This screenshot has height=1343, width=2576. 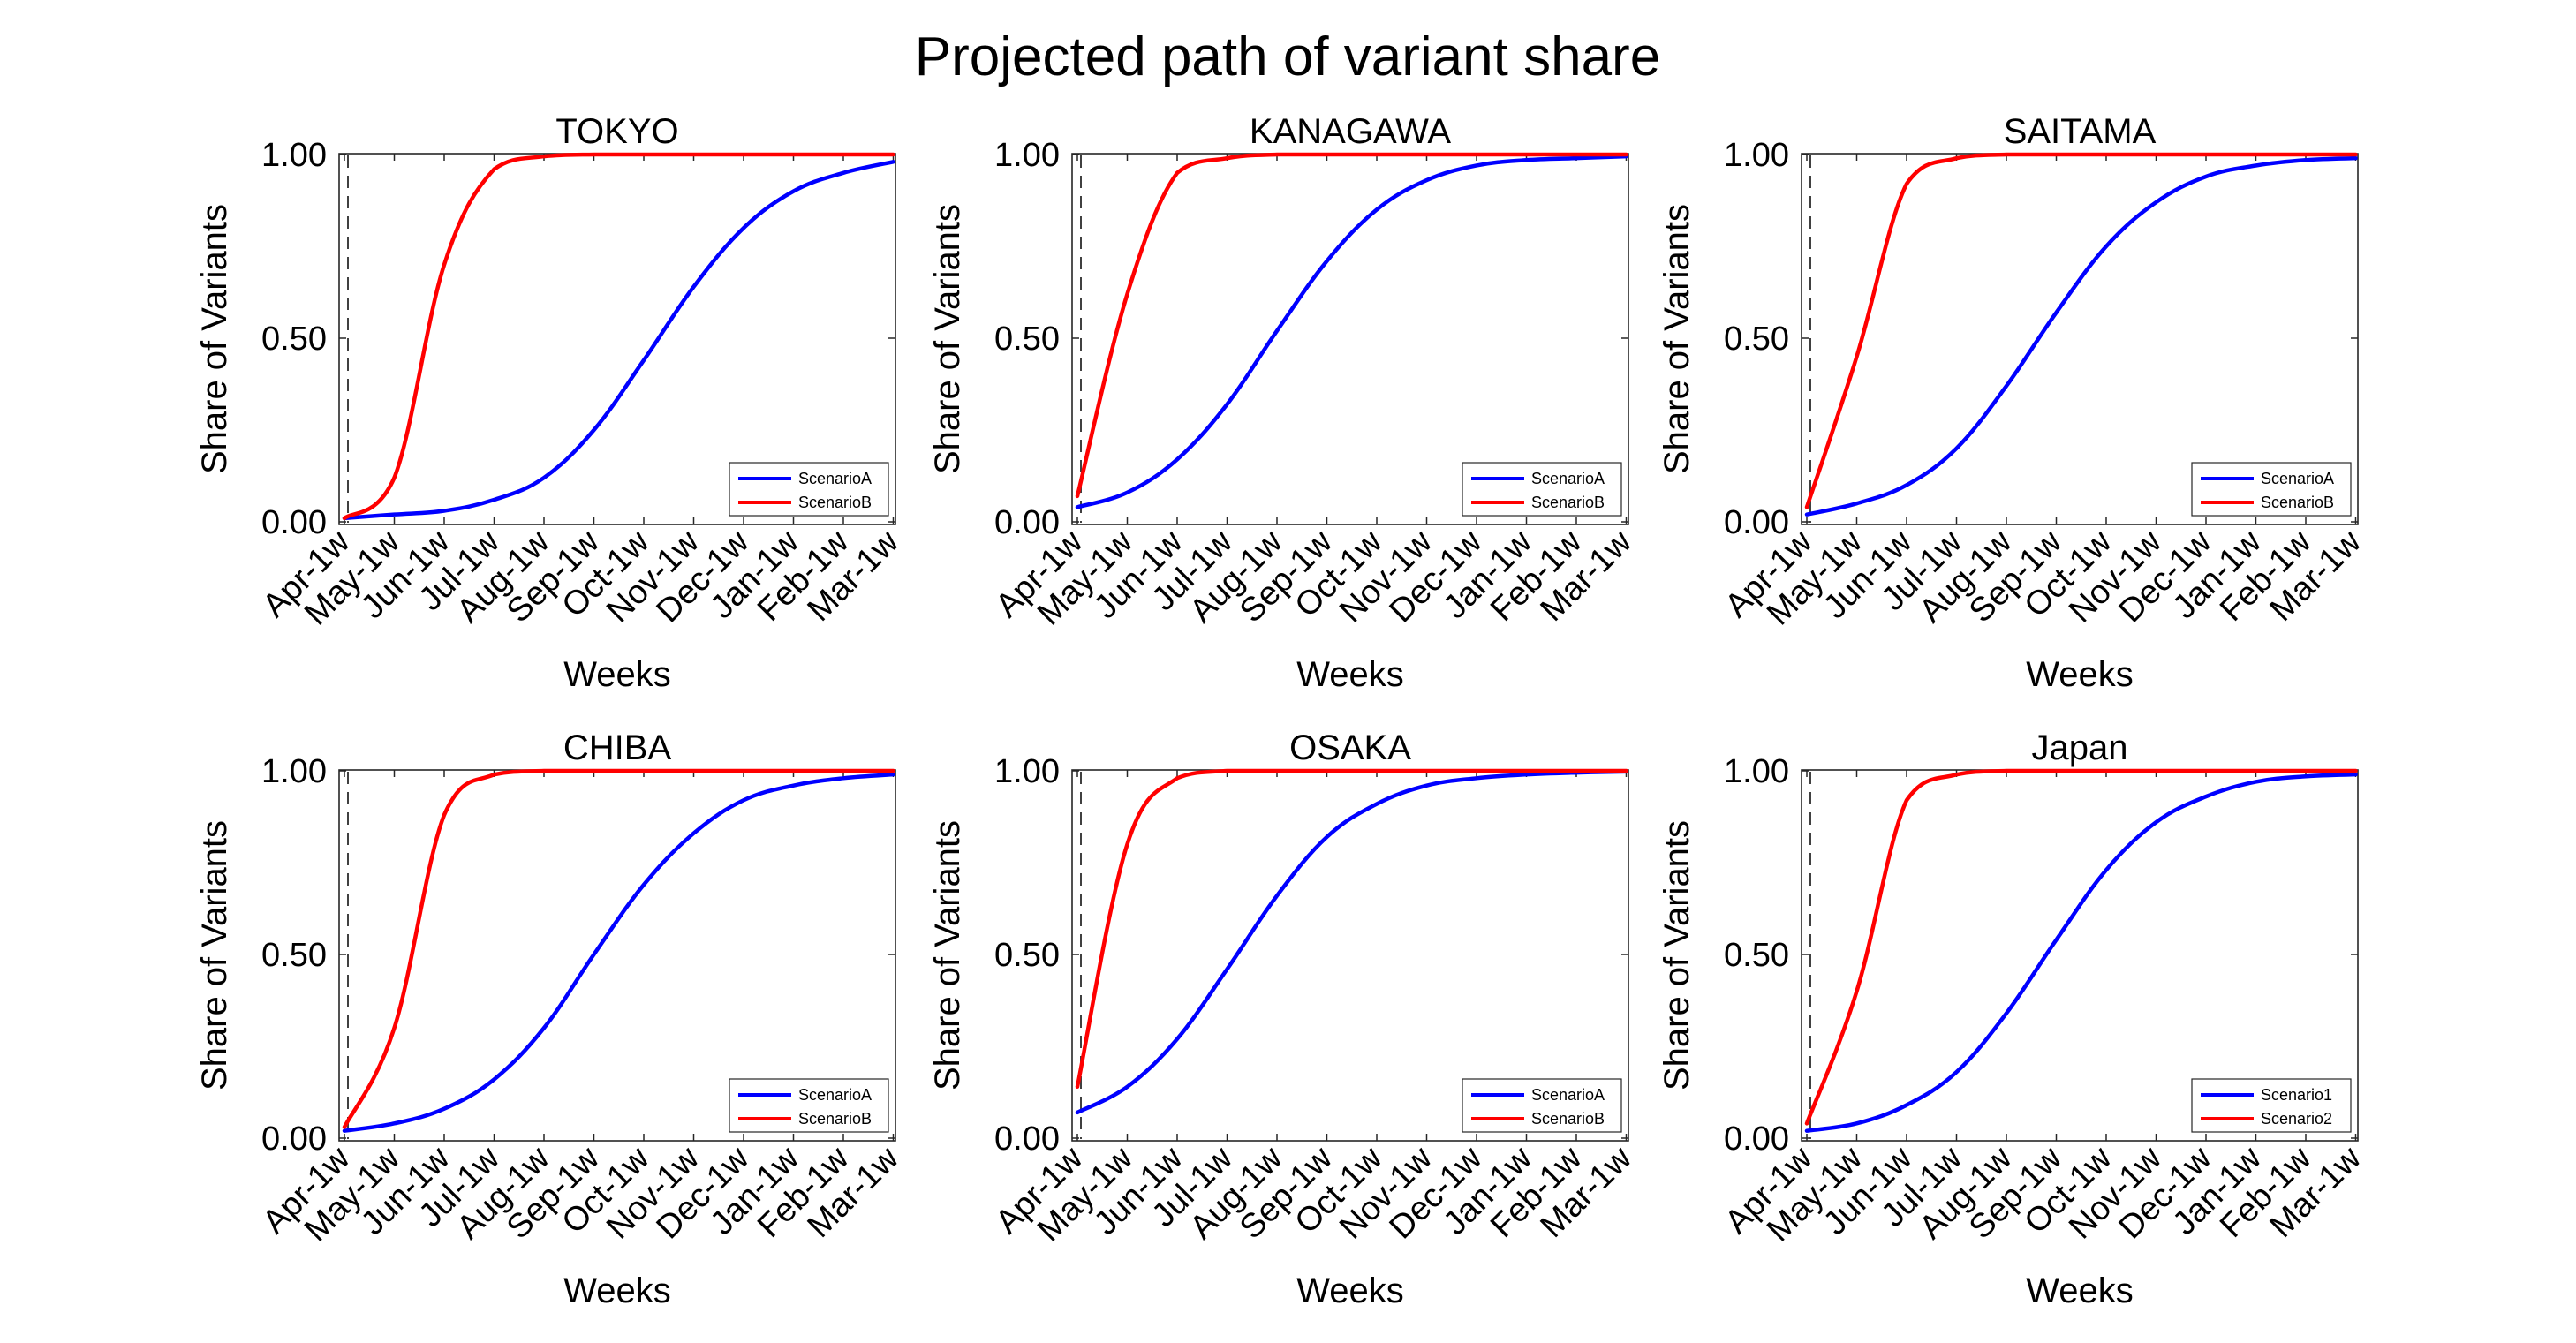 What do you see at coordinates (1351, 131) in the screenshot?
I see `panel-title: KANAGAWA` at bounding box center [1351, 131].